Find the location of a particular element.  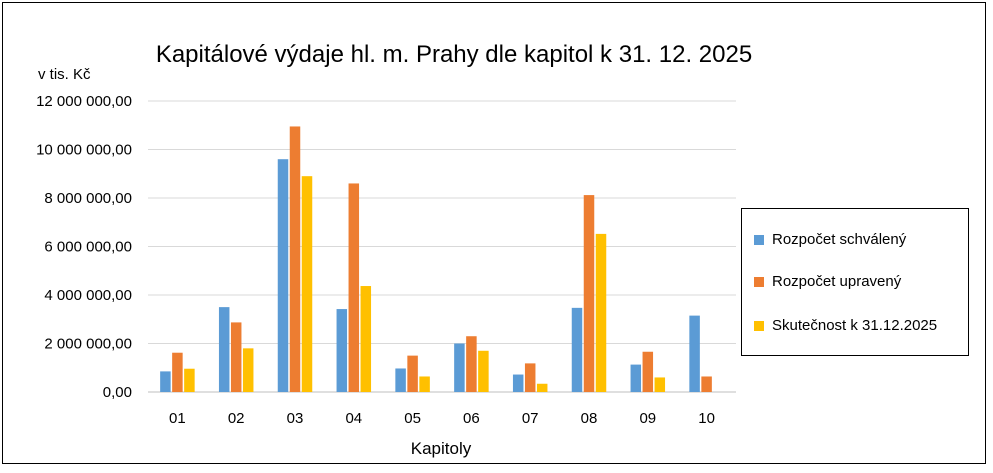

x-tick-label: 06 is located at coordinates (471, 418).